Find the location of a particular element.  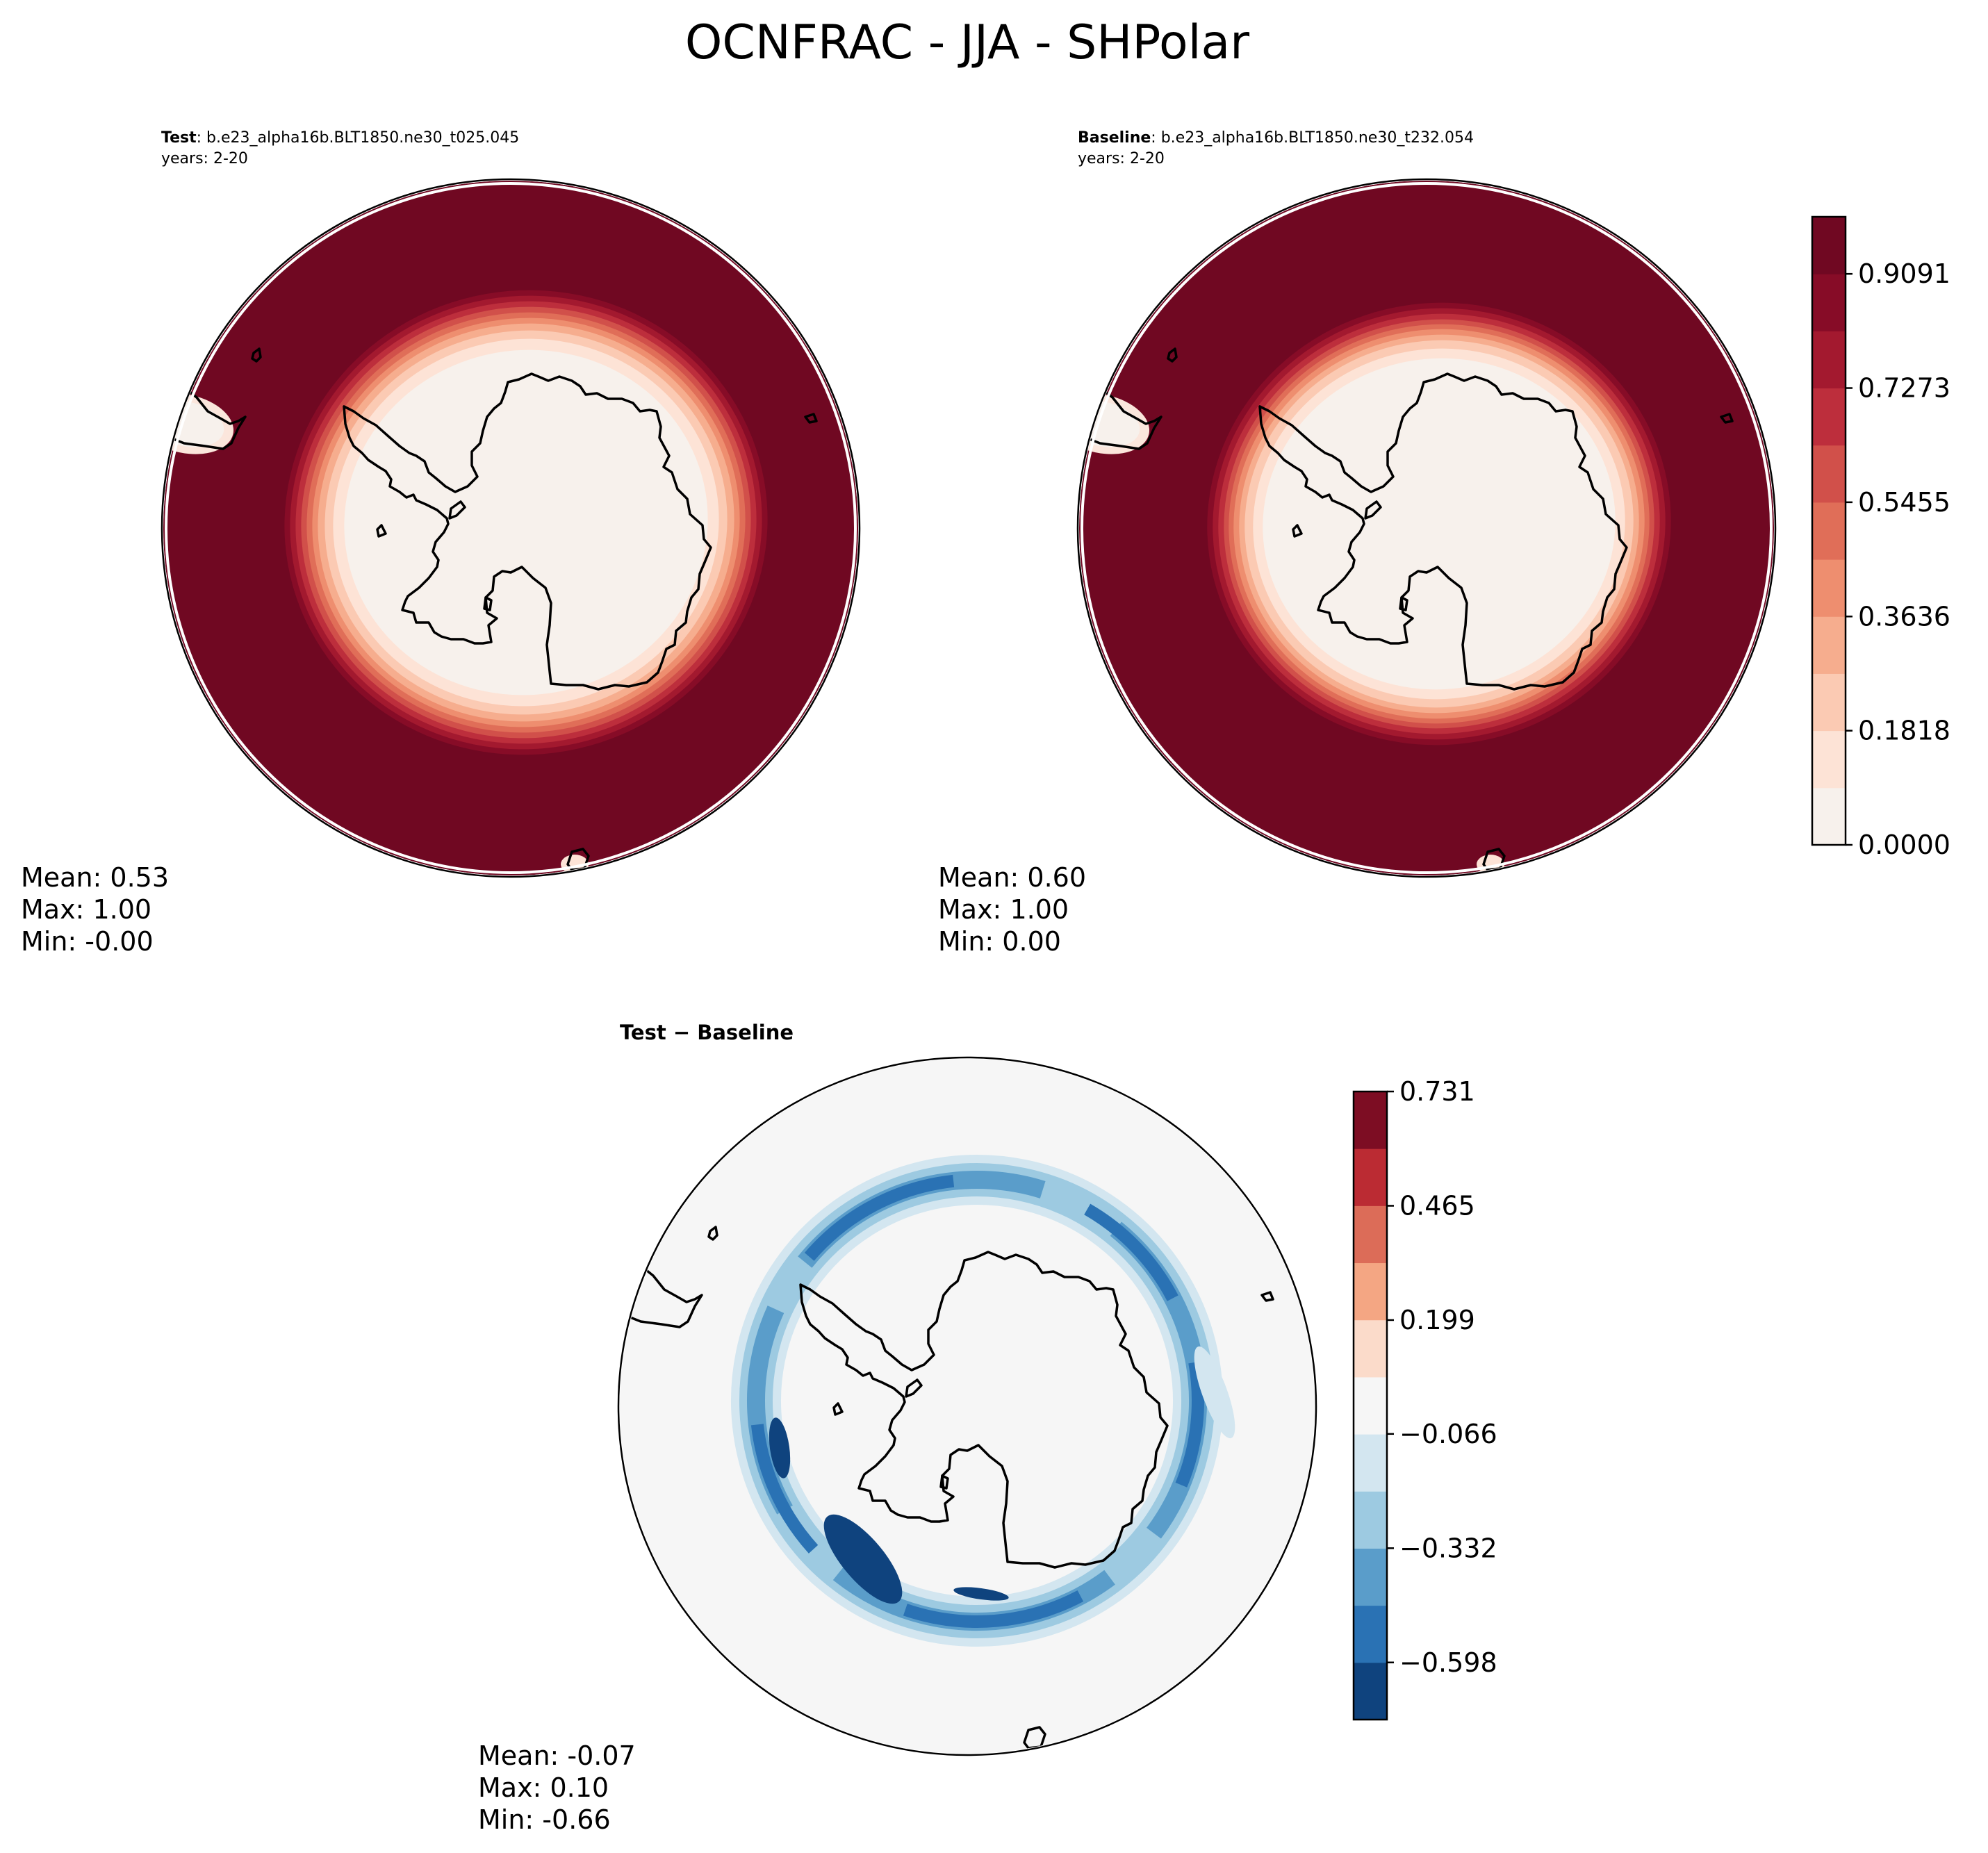

colorbar-tick-label: 0.1818 is located at coordinates (1904, 731).